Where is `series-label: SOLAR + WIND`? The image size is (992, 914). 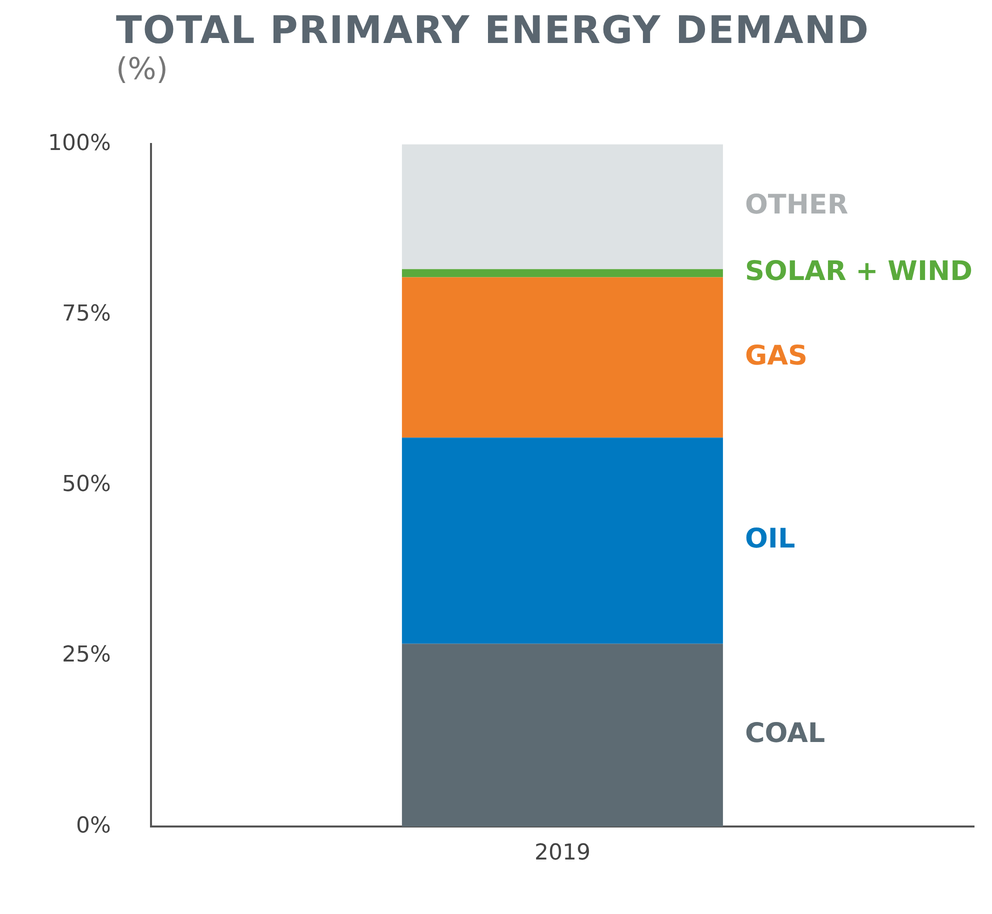
series-label: SOLAR + WIND is located at coordinates (858, 272).